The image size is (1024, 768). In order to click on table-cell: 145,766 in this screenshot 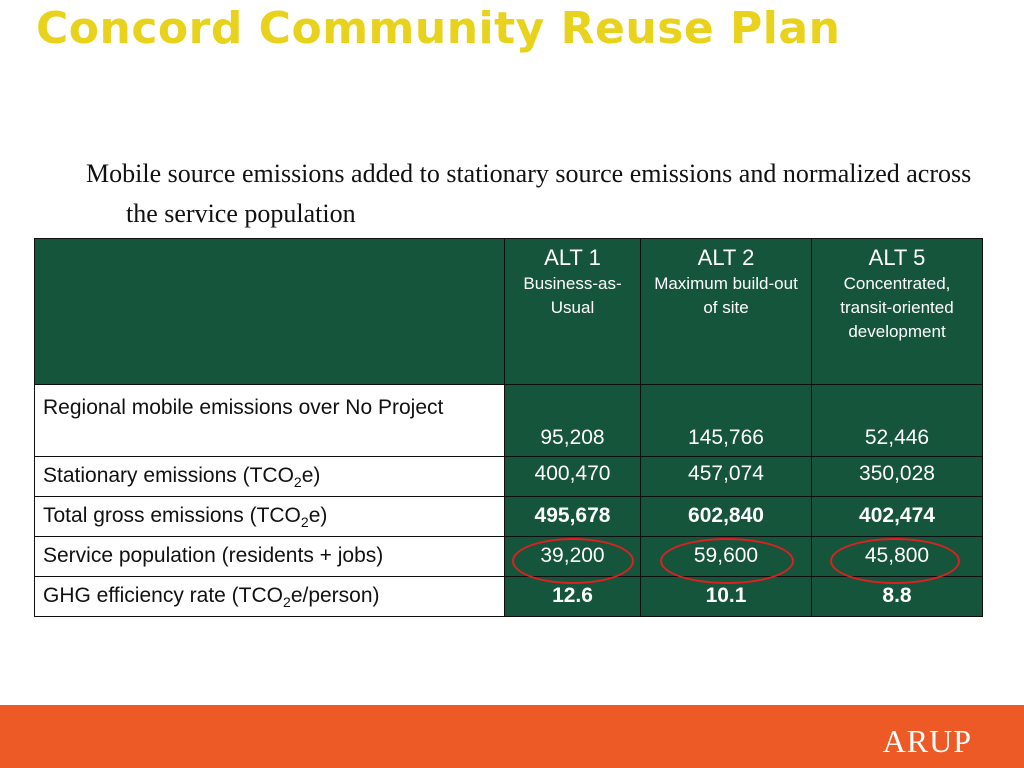, I will do `click(726, 420)`.